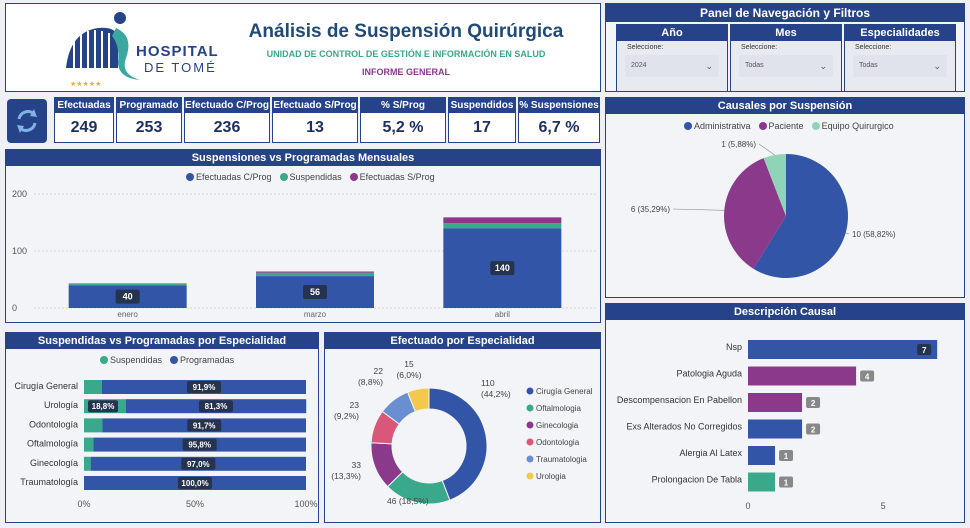 The height and width of the screenshot is (528, 970). Describe the element at coordinates (53, 424) in the screenshot. I see `category-label: Odontología` at that location.